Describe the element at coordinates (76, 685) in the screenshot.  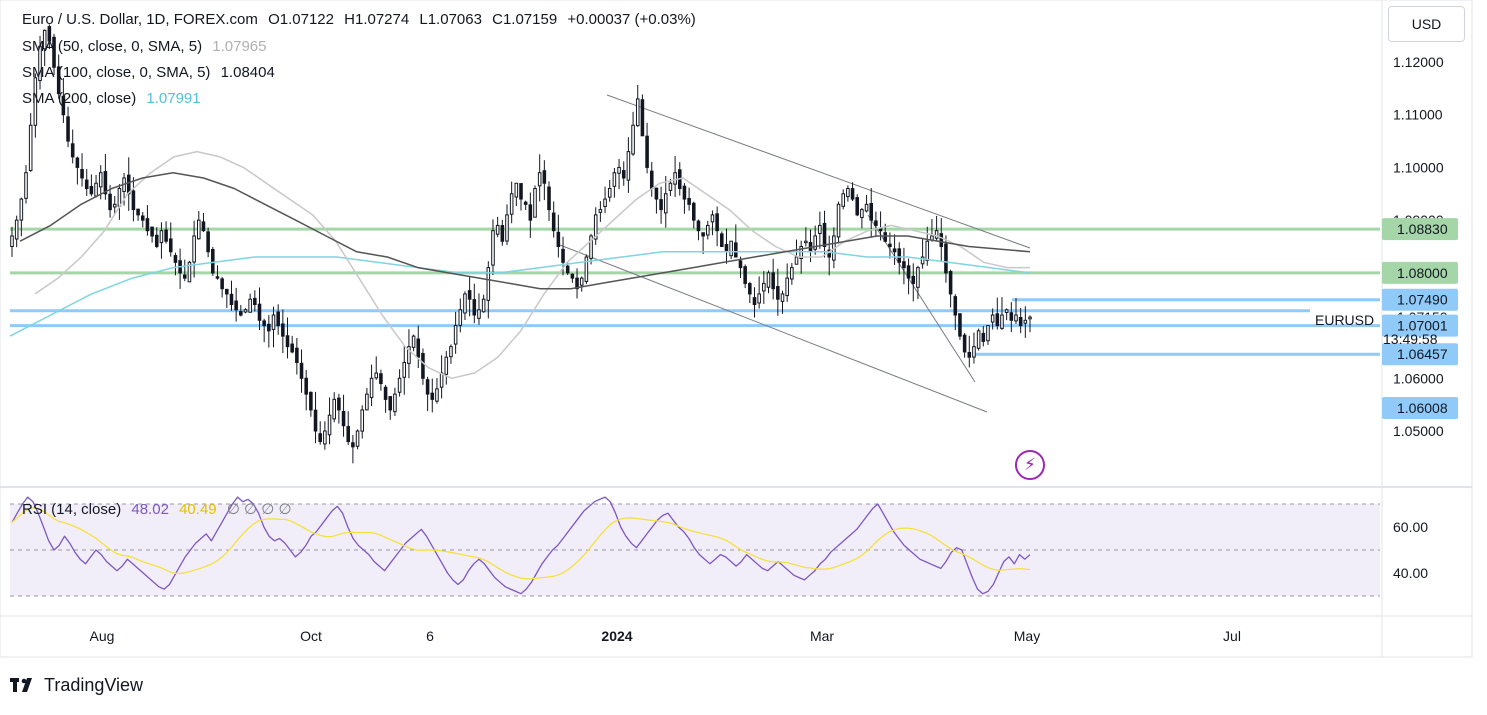
I see `tradingview-logo: TradingView` at that location.